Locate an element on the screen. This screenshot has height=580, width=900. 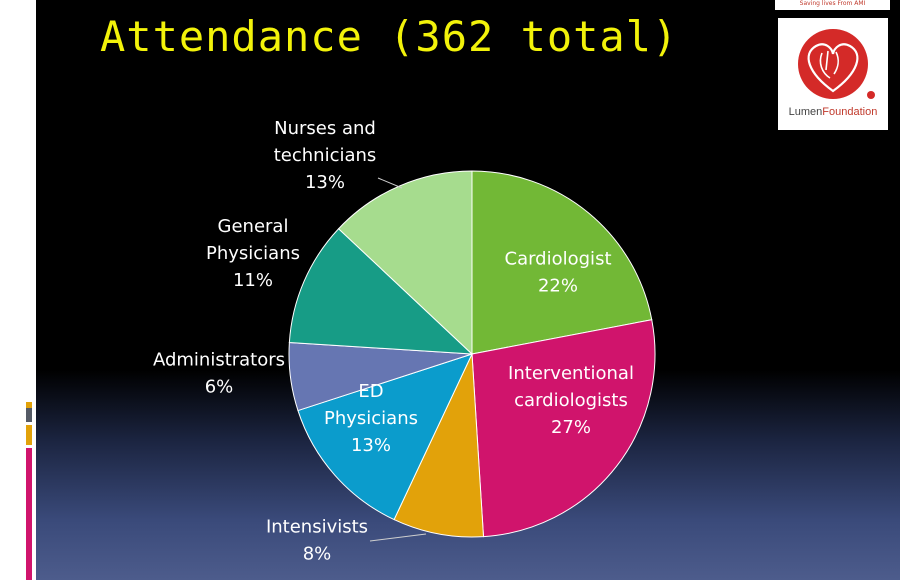
pie-slice-interventional-cardiologists is located at coordinates (563, 428).